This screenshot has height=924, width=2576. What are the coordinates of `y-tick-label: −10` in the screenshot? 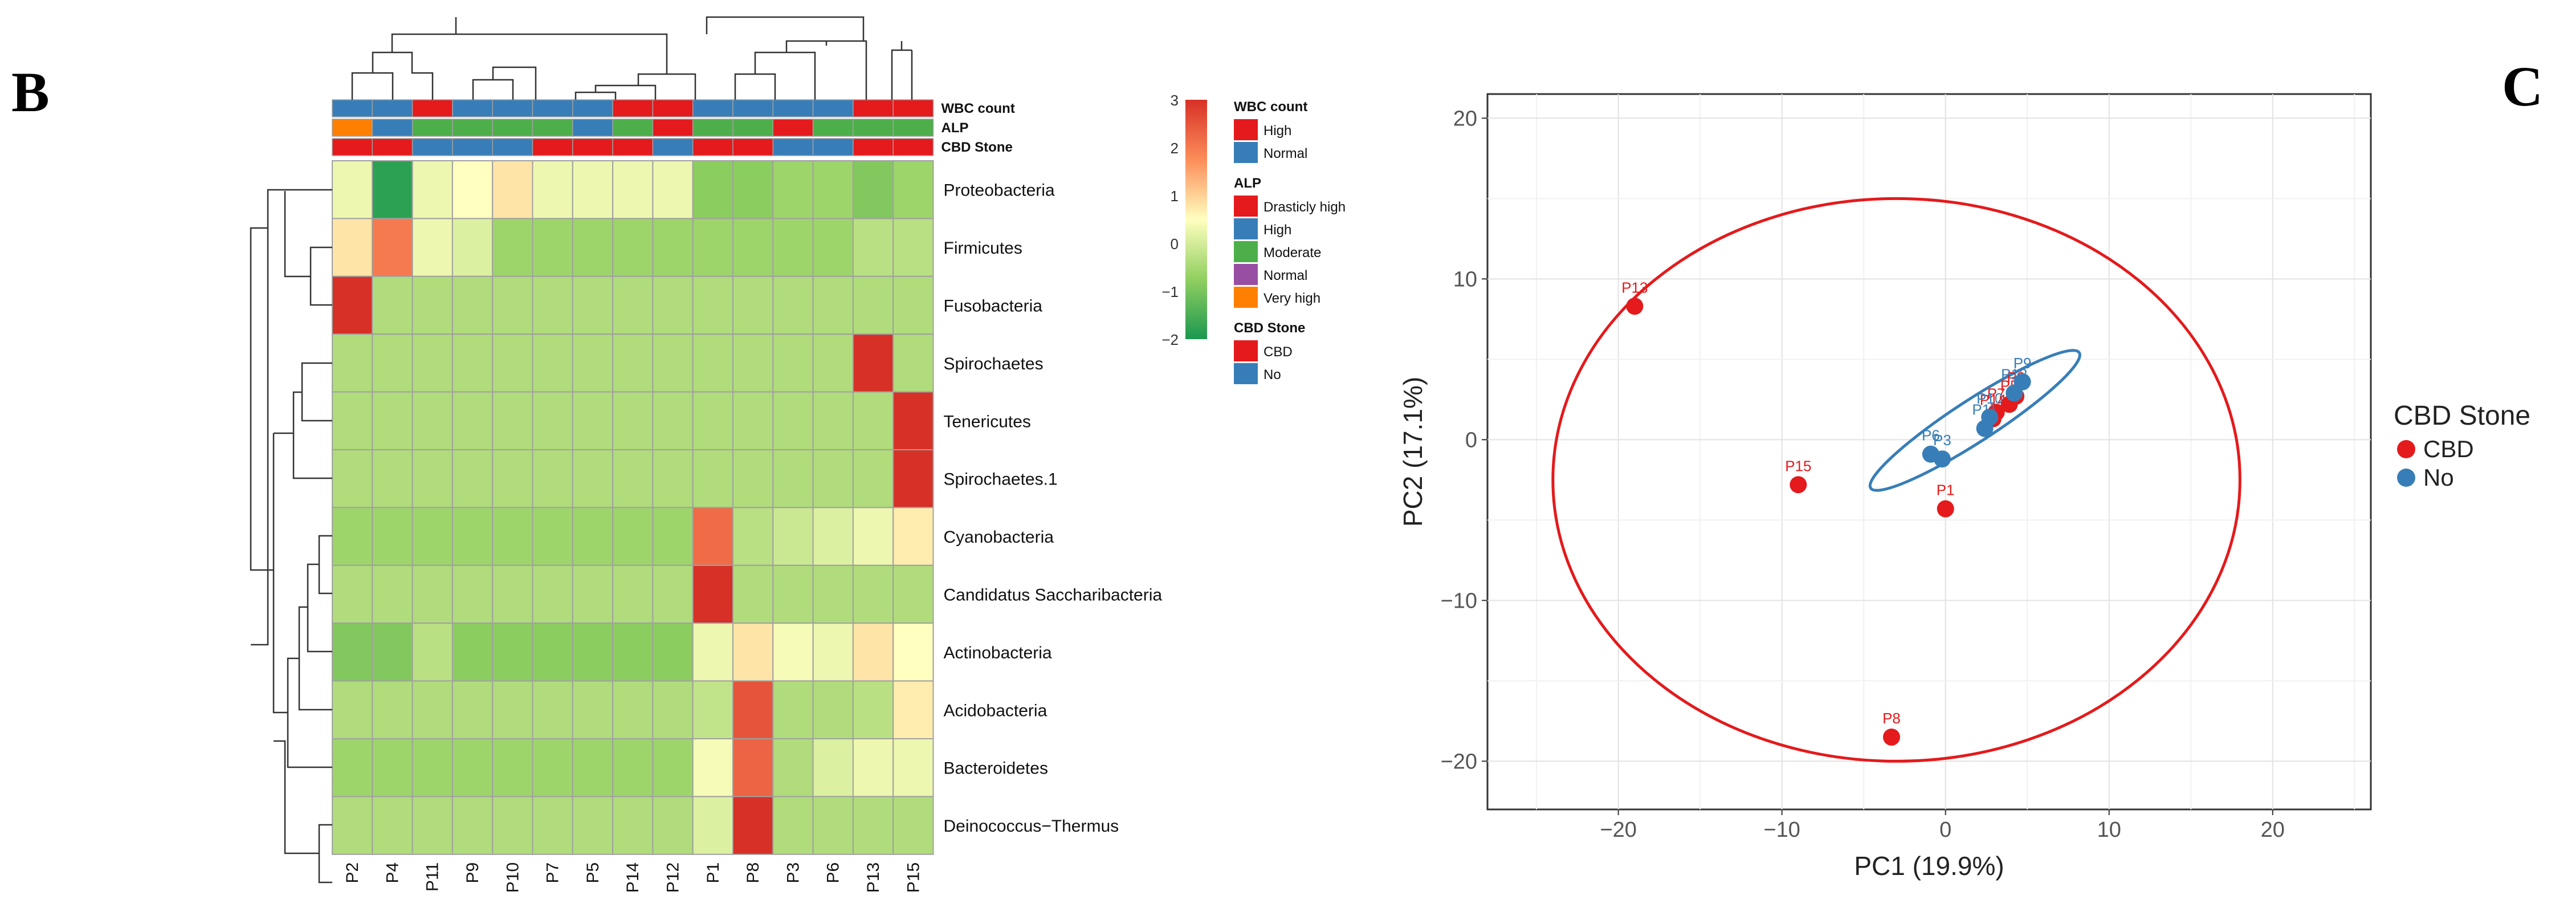 It's located at (1459, 601).